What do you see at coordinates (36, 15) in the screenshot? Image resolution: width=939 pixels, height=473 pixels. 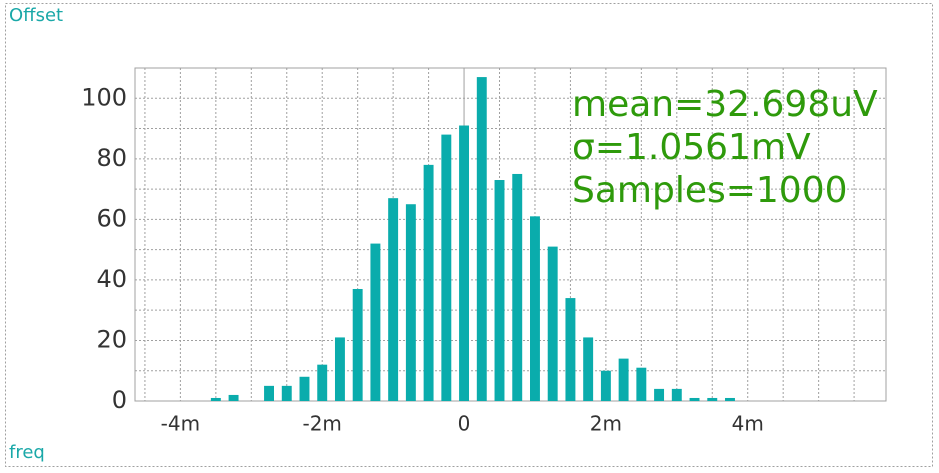 I see `chart-title: Offset` at bounding box center [36, 15].